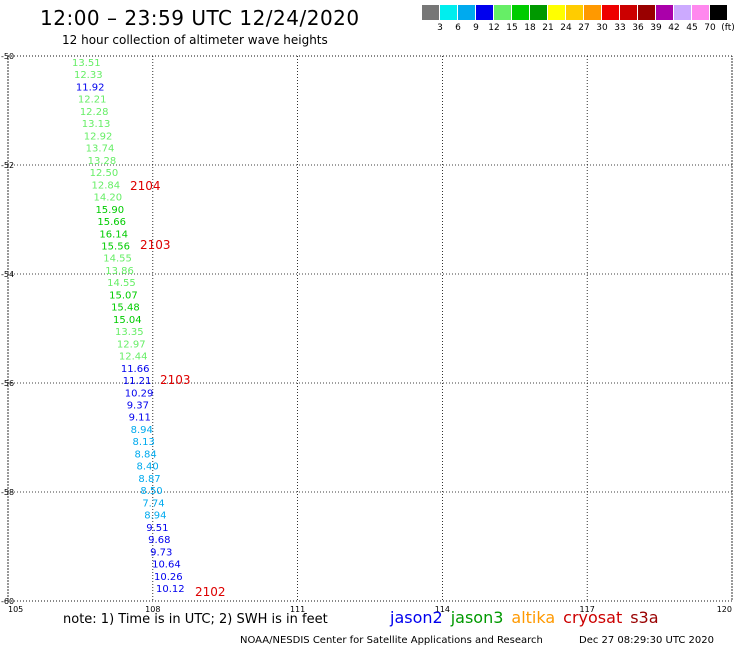  I want to click on longitude-tick-label: 117, so click(587, 609).